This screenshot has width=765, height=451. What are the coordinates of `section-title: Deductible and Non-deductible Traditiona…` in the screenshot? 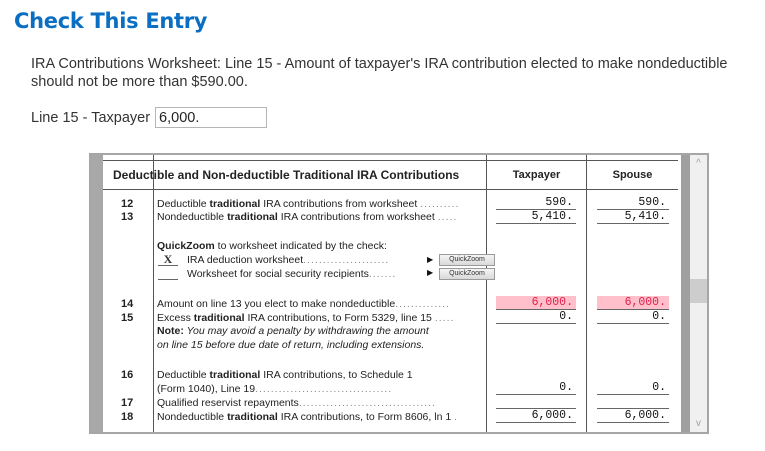 It's located at (286, 175).